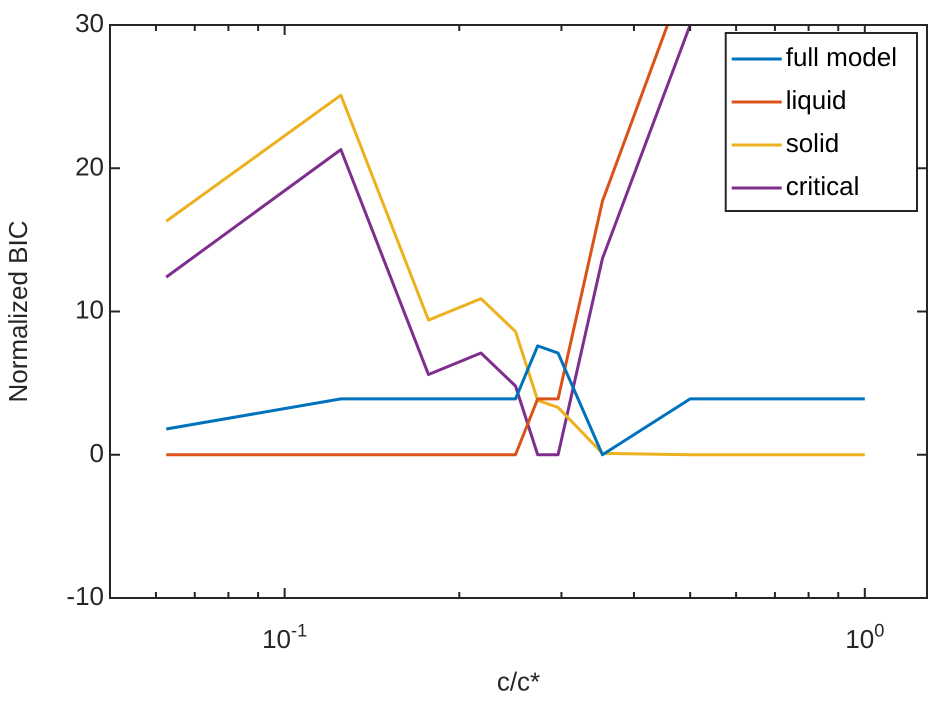 The width and height of the screenshot is (929, 703). I want to click on legend-label: critical, so click(823, 186).